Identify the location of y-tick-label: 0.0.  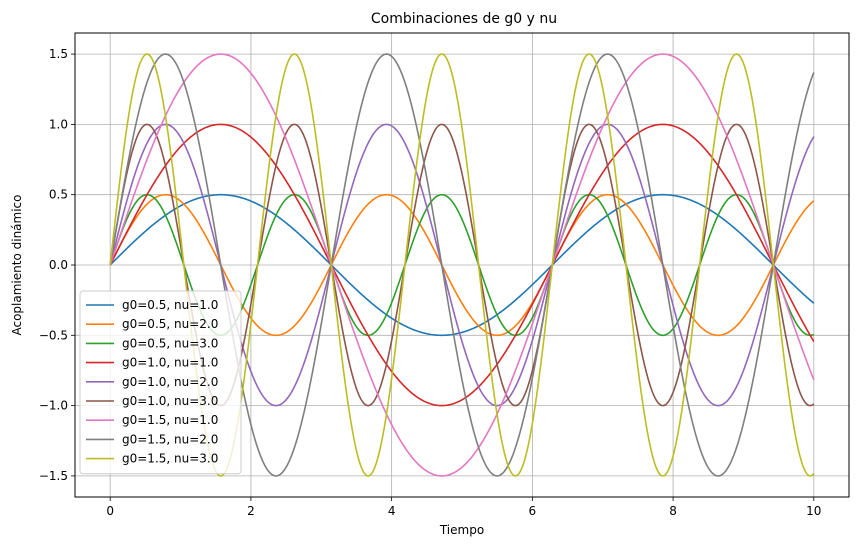
(58, 265).